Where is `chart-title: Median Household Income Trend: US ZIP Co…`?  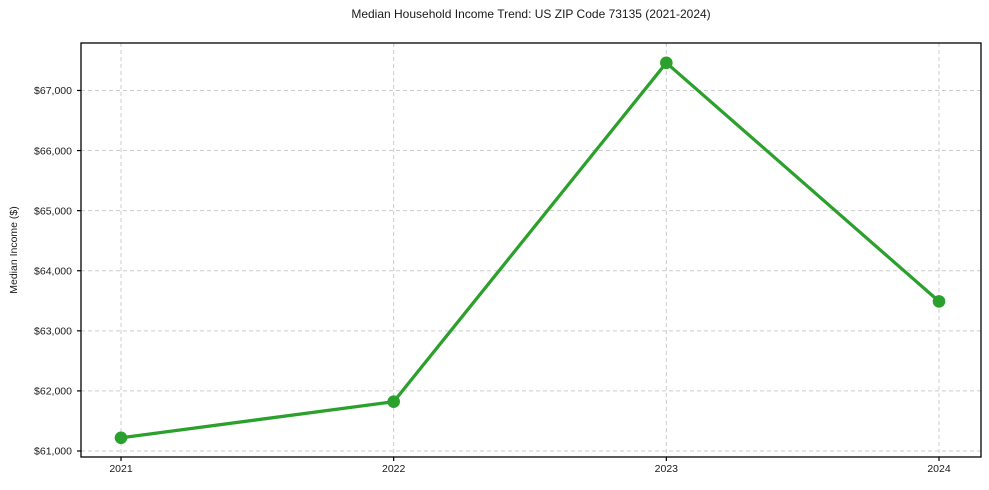
chart-title: Median Household Income Trend: US ZIP Co… is located at coordinates (531, 14).